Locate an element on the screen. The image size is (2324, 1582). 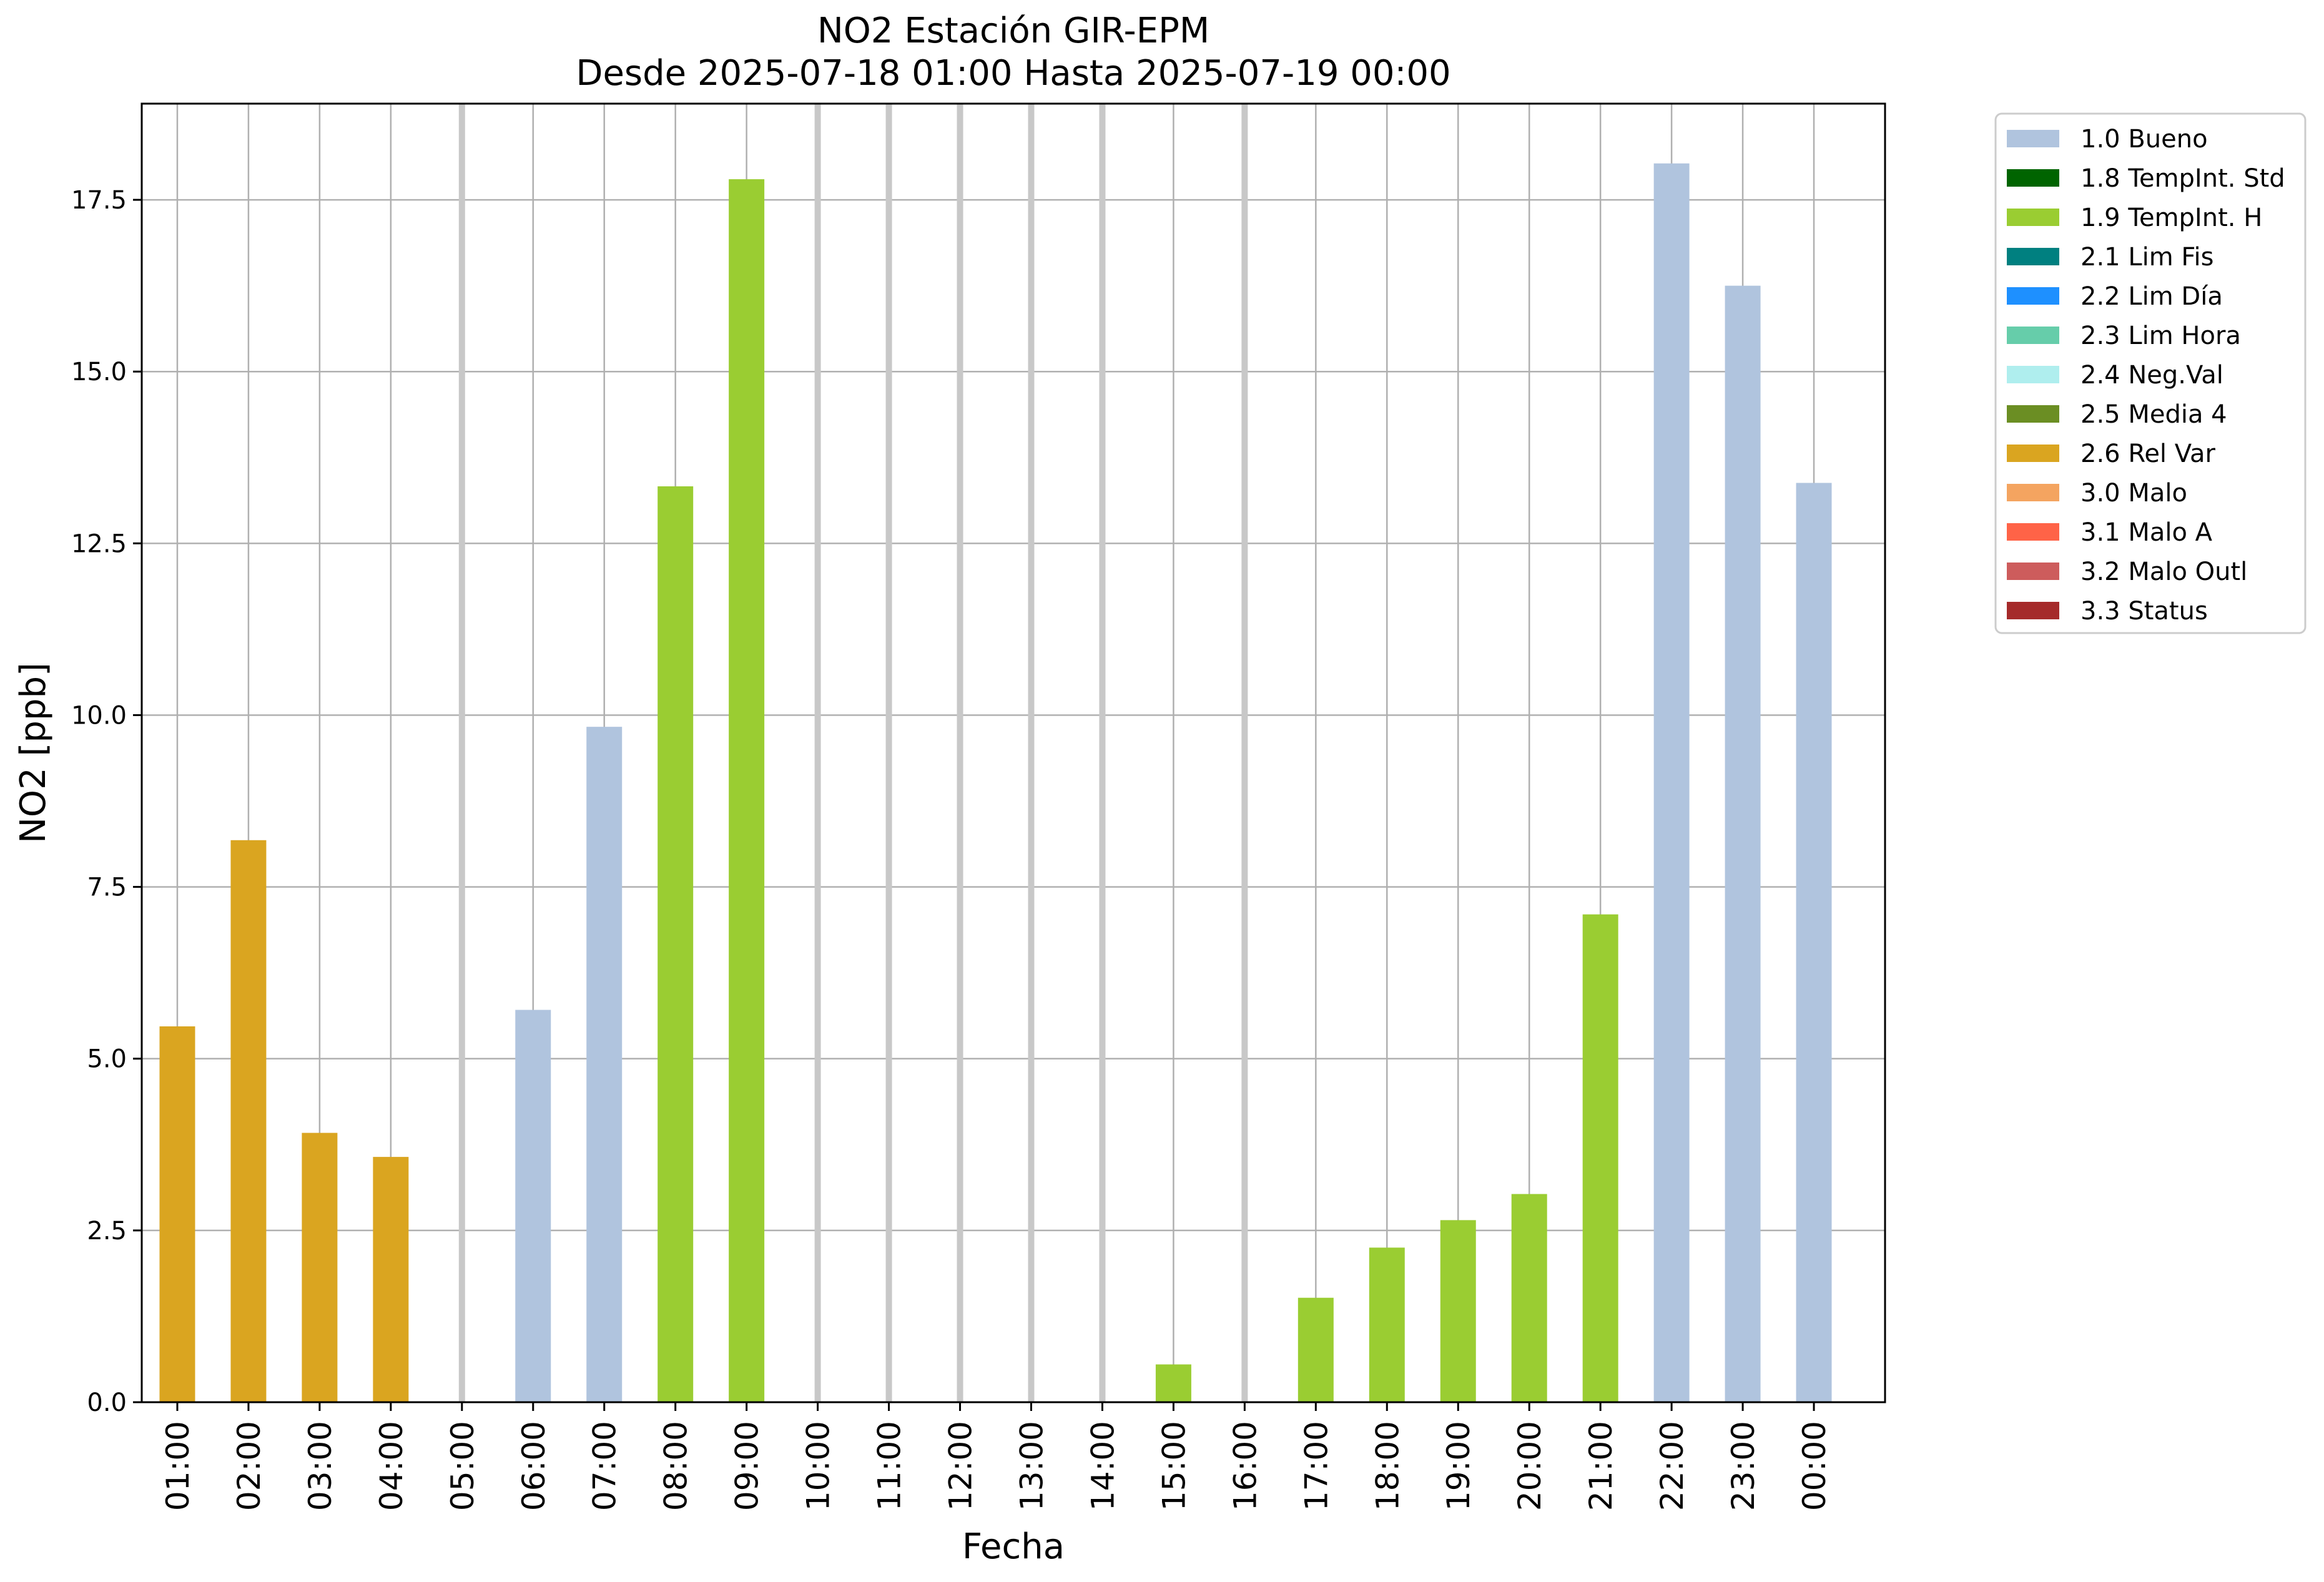
x-tick-label: 15:00 is located at coordinates (1174, 1466).